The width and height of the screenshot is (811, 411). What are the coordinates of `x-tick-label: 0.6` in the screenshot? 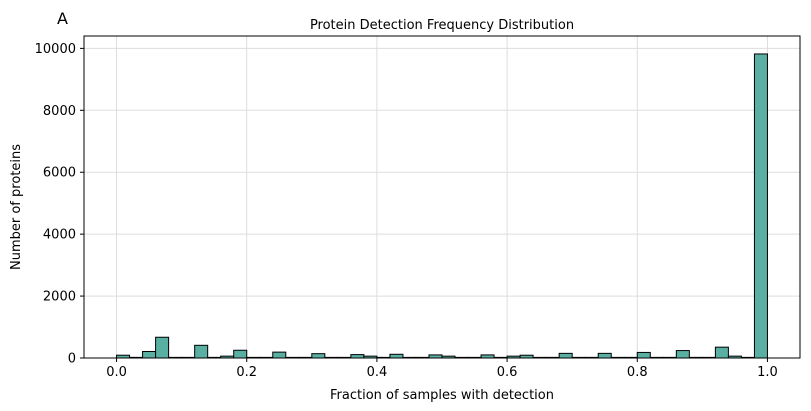 It's located at (507, 372).